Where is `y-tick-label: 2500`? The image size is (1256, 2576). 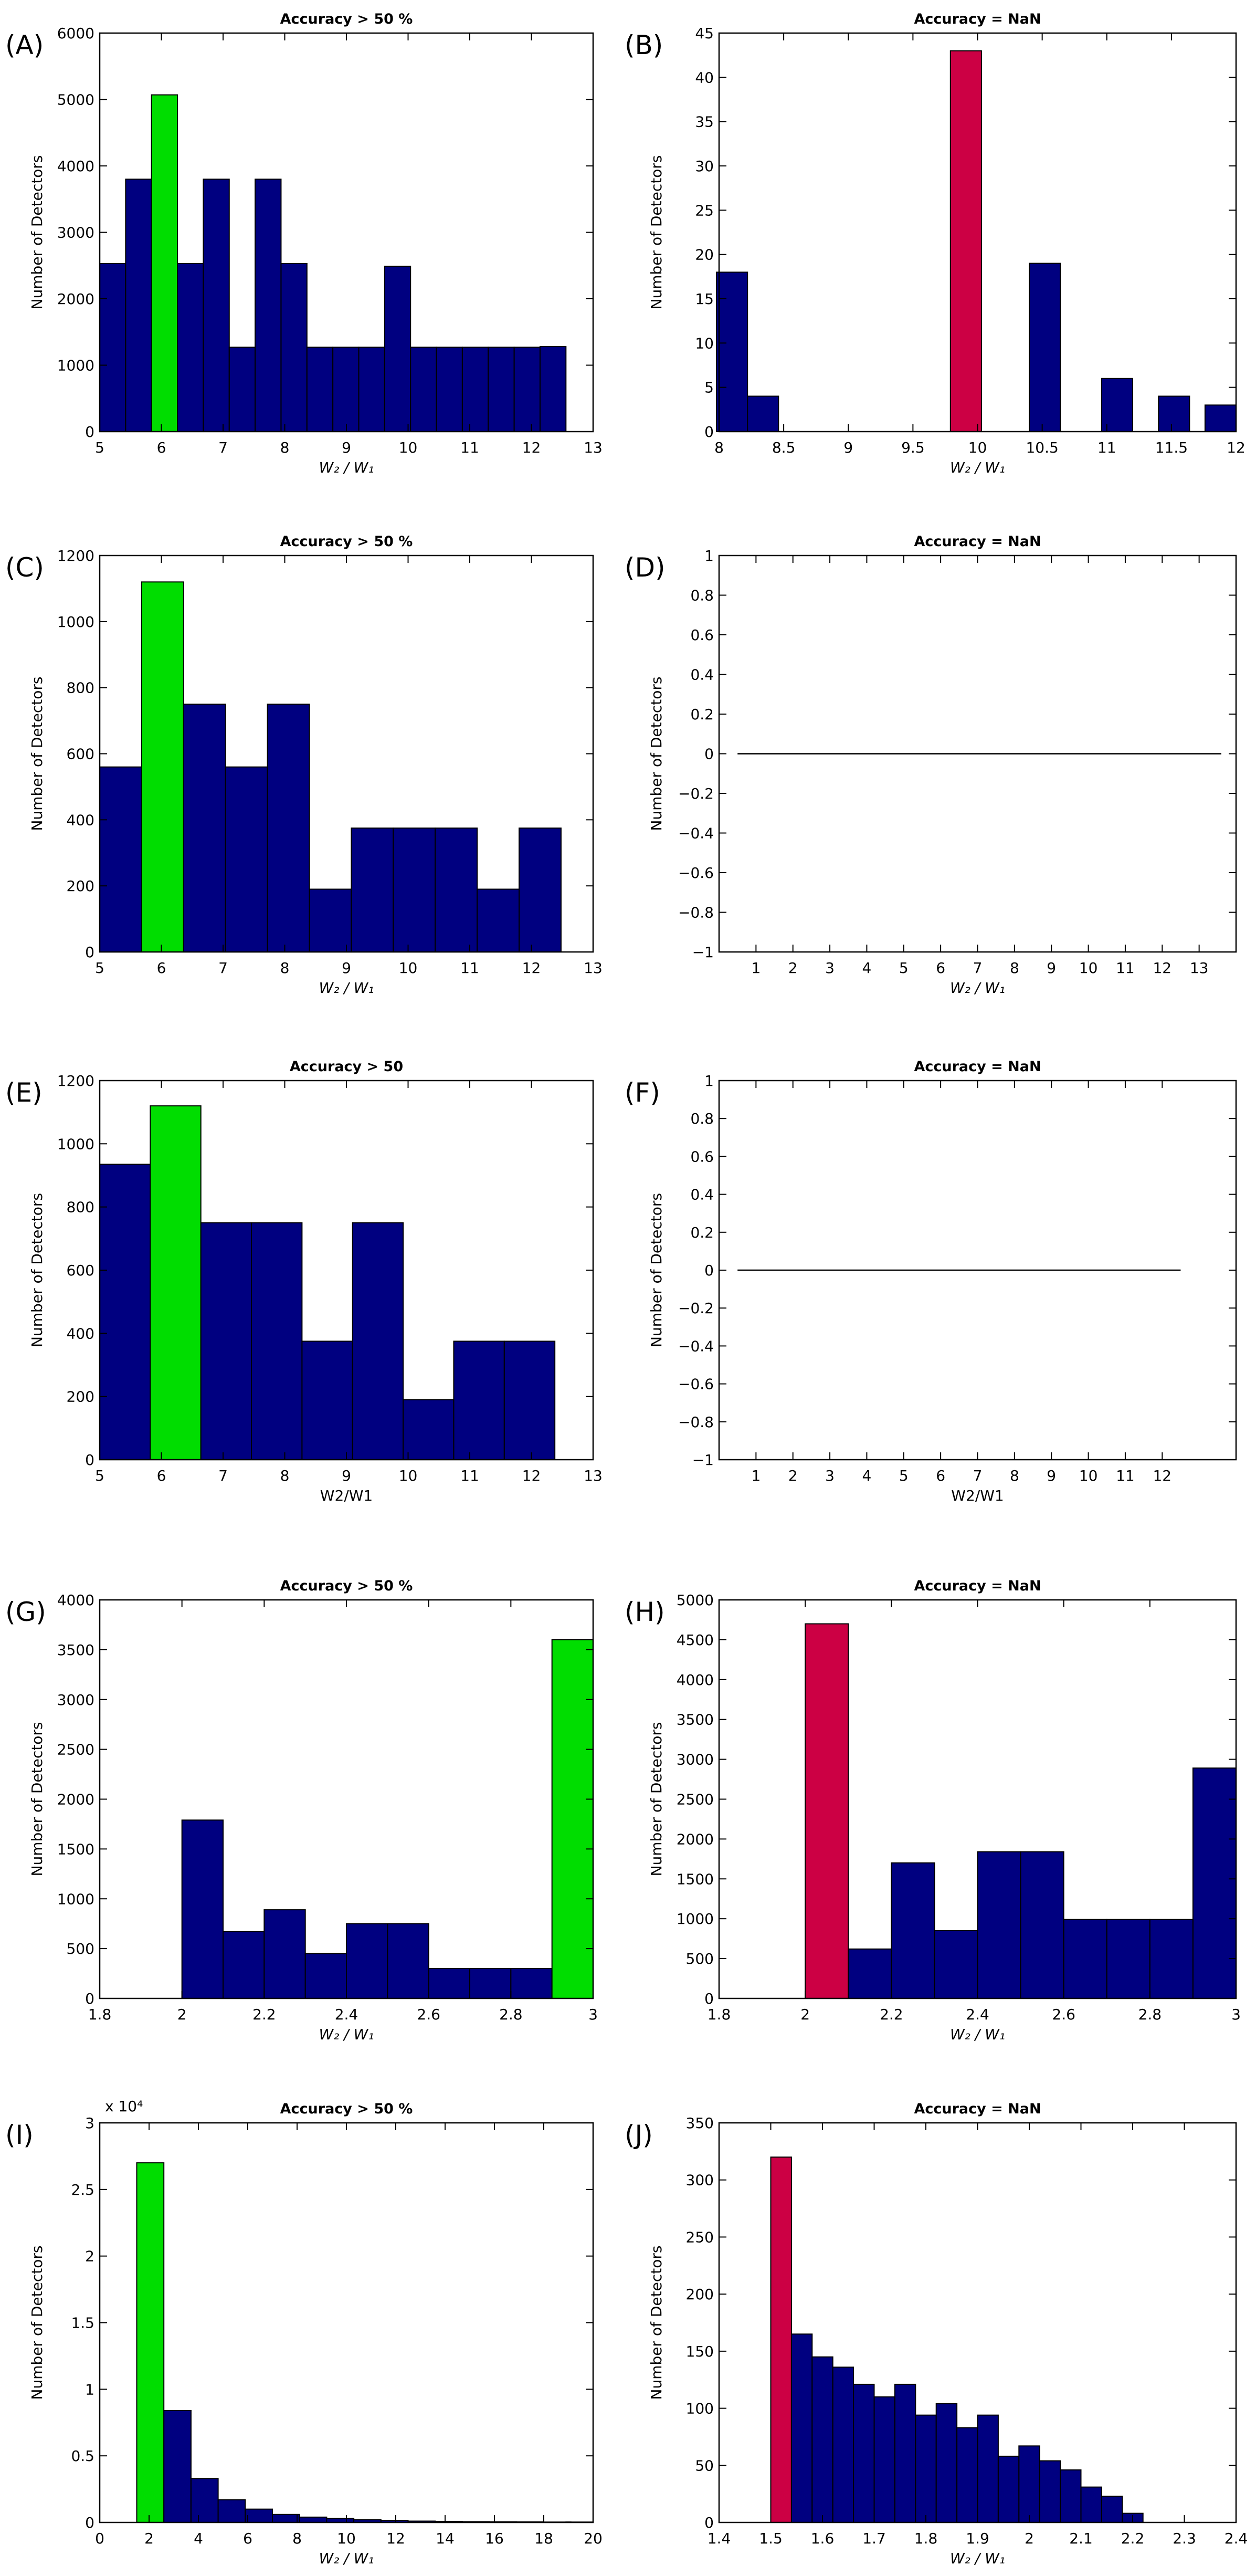 y-tick-label: 2500 is located at coordinates (695, 1799).